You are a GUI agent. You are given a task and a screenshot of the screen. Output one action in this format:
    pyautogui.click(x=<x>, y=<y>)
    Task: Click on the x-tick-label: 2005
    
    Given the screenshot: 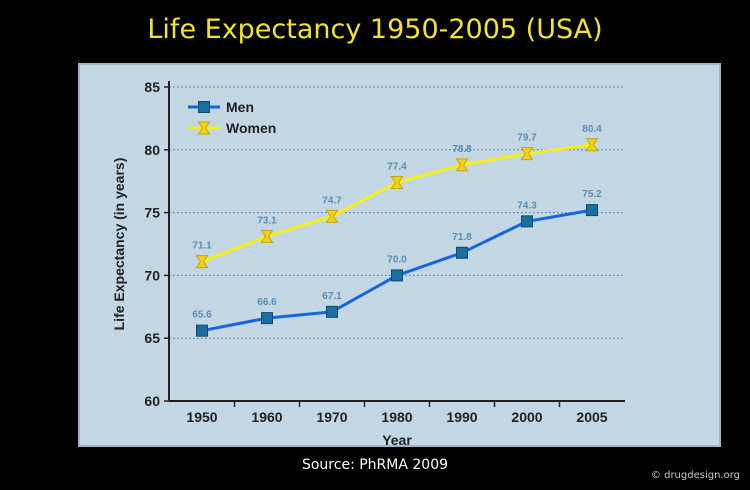 What is the action you would take?
    pyautogui.click(x=591, y=417)
    